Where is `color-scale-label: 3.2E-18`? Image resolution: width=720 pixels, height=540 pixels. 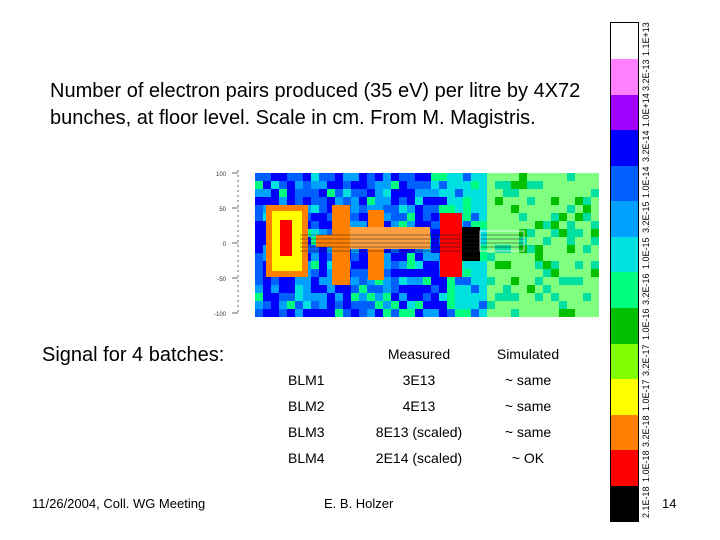 color-scale-label: 3.2E-18 is located at coordinates (646, 431).